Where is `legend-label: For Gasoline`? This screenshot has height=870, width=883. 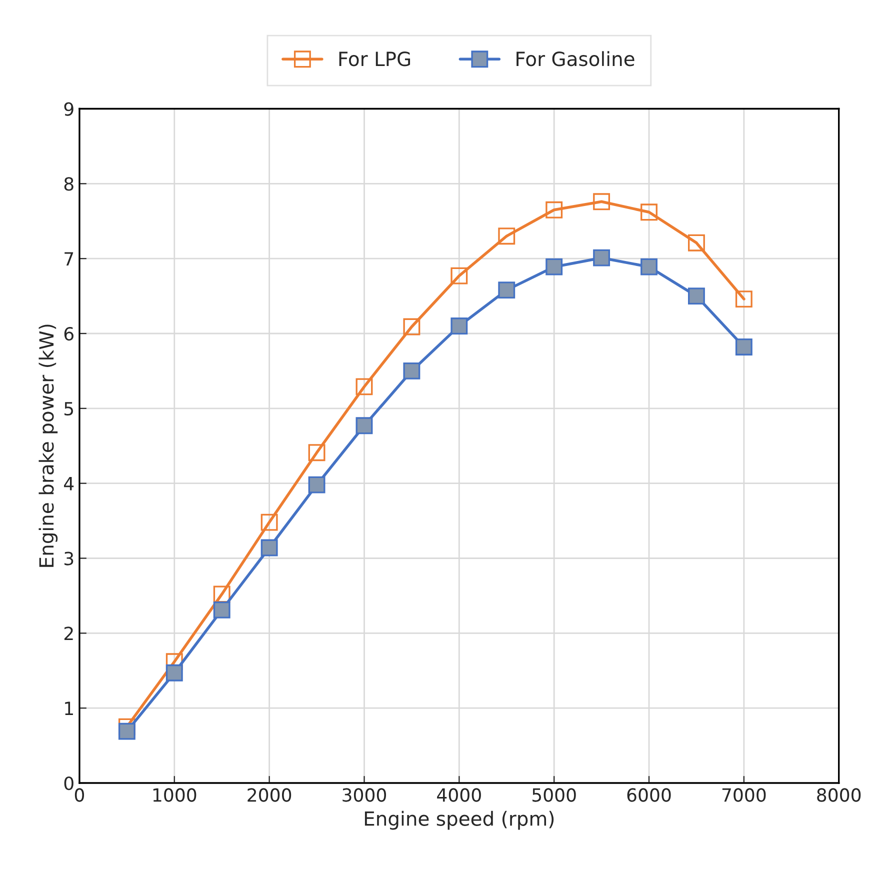
legend-label: For Gasoline is located at coordinates (575, 58).